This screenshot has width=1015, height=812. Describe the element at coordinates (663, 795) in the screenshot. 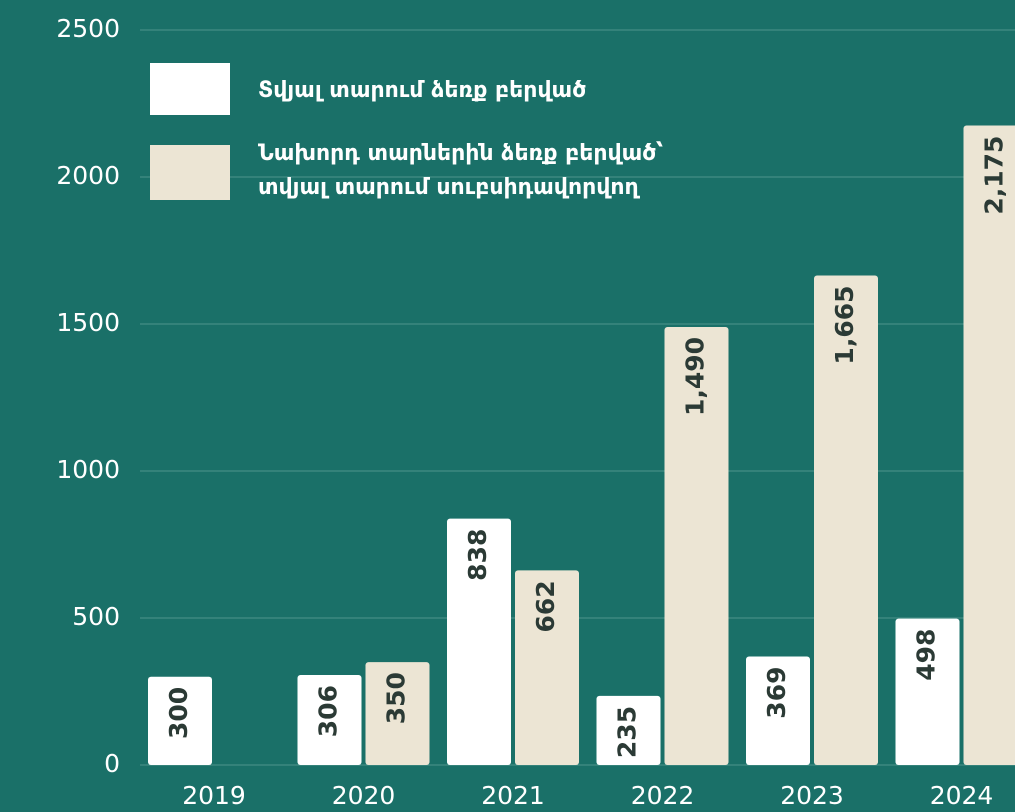

I see `x-tick-label: 2022` at that location.